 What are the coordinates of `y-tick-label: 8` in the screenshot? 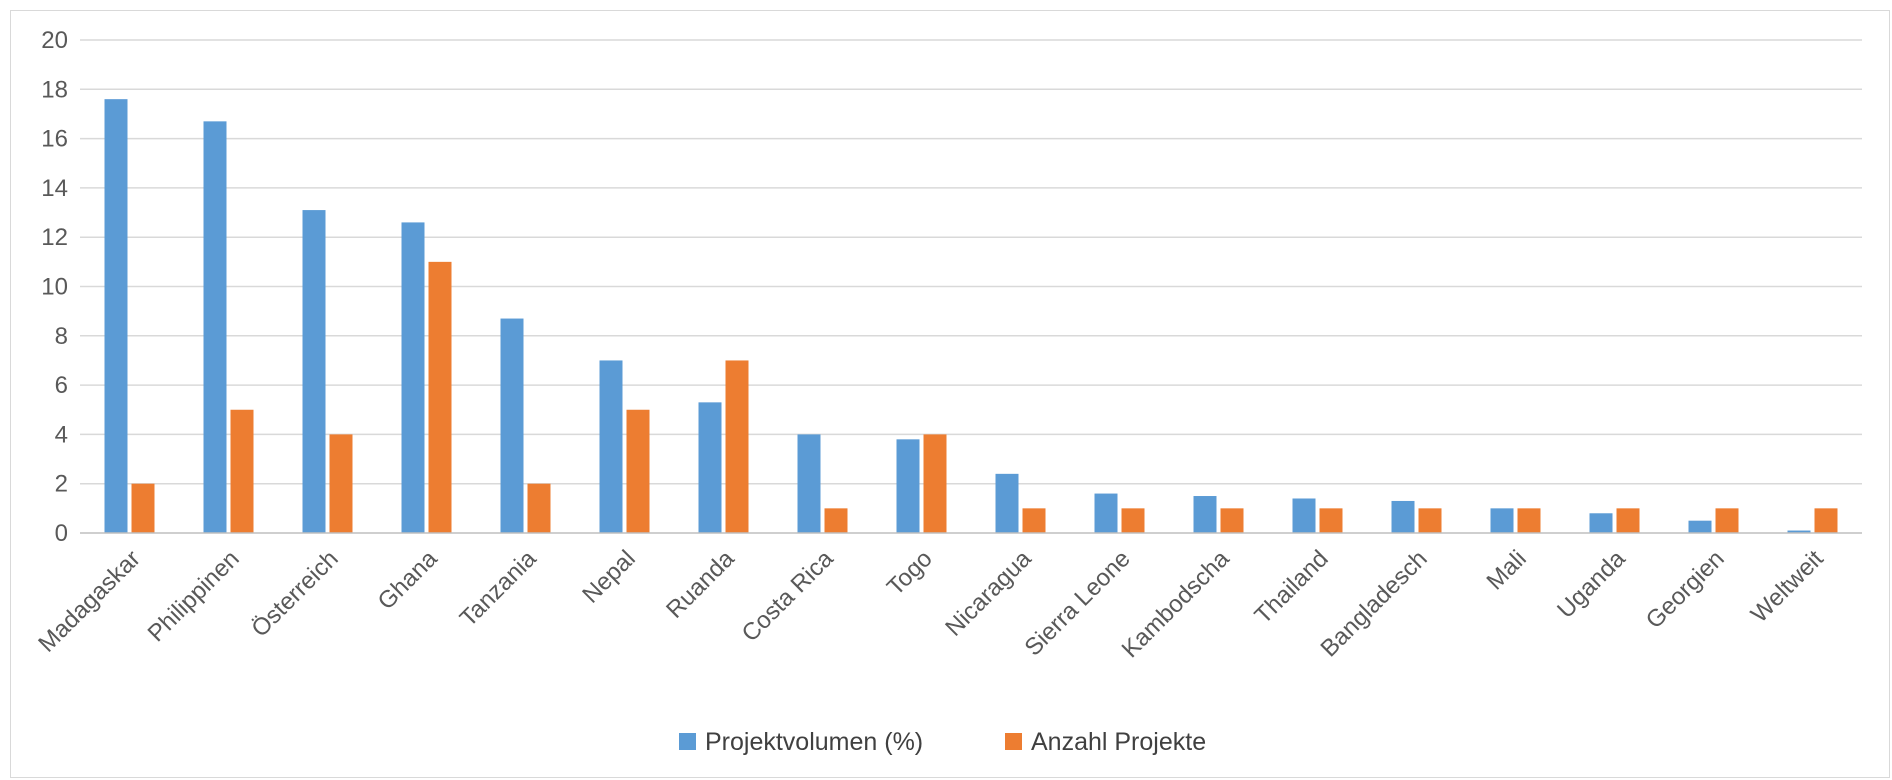 It's located at (61, 336).